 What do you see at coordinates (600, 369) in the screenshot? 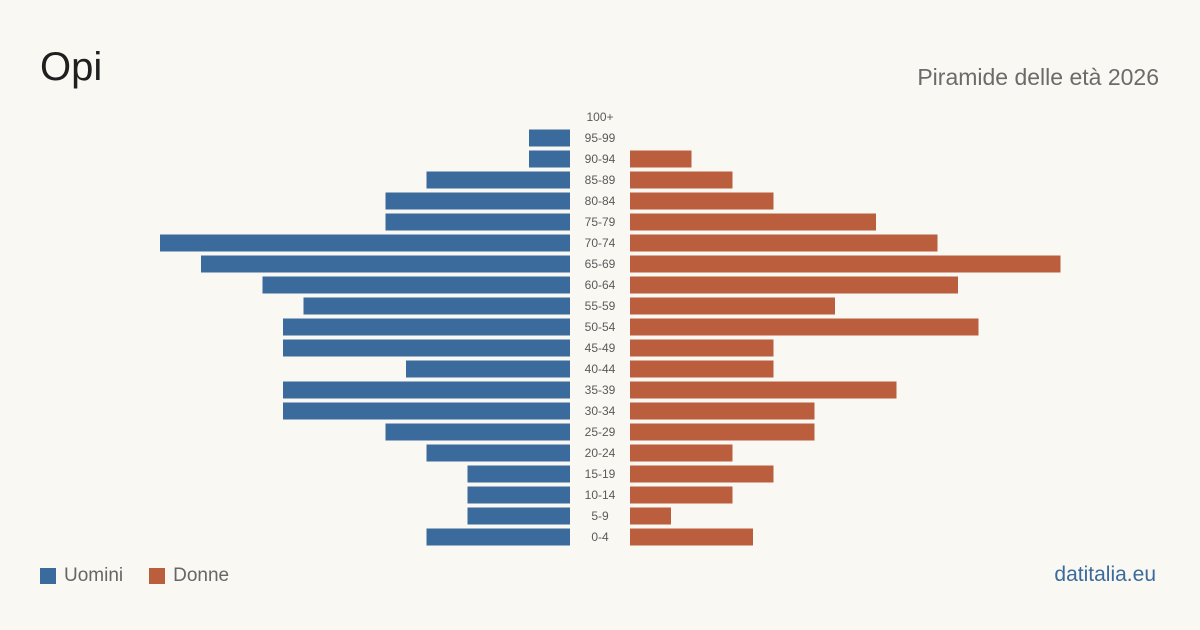
I see `age-group-label: 40-44` at bounding box center [600, 369].